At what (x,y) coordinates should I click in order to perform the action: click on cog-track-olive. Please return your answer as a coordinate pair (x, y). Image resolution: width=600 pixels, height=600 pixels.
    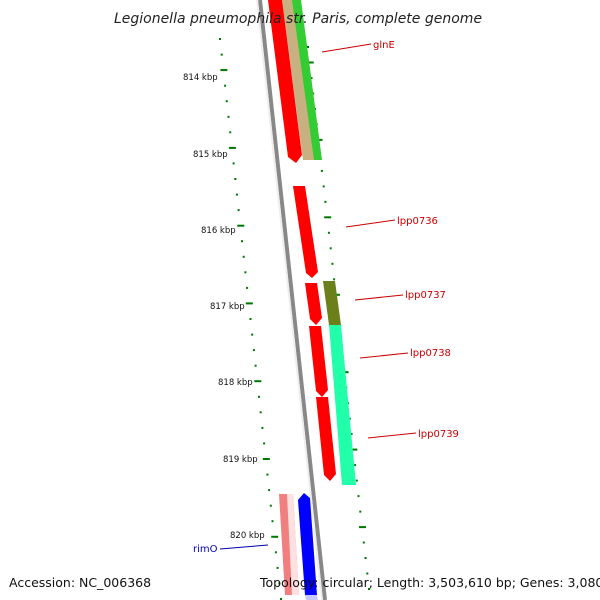
    Looking at the image, I should click on (332, 303).